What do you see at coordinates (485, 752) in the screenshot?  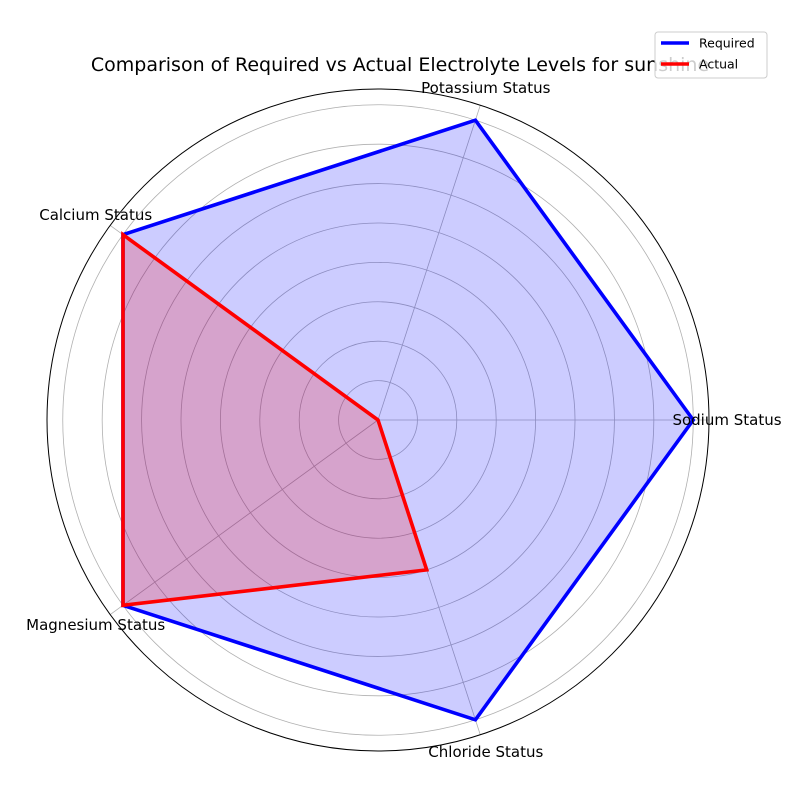 I see `category-label: Chloride Status` at bounding box center [485, 752].